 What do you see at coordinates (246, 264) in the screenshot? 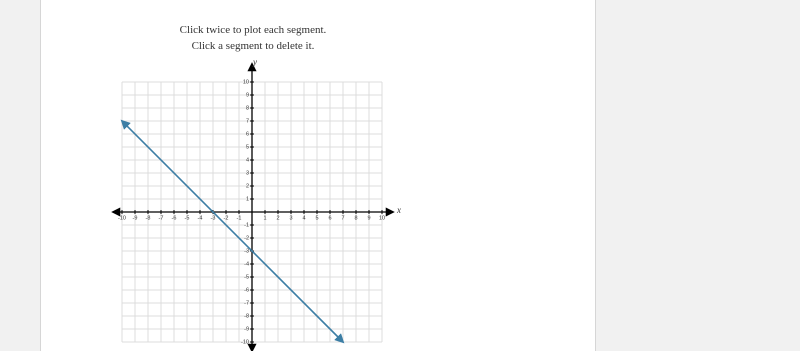
I see `y-tick-label: -4` at bounding box center [246, 264].